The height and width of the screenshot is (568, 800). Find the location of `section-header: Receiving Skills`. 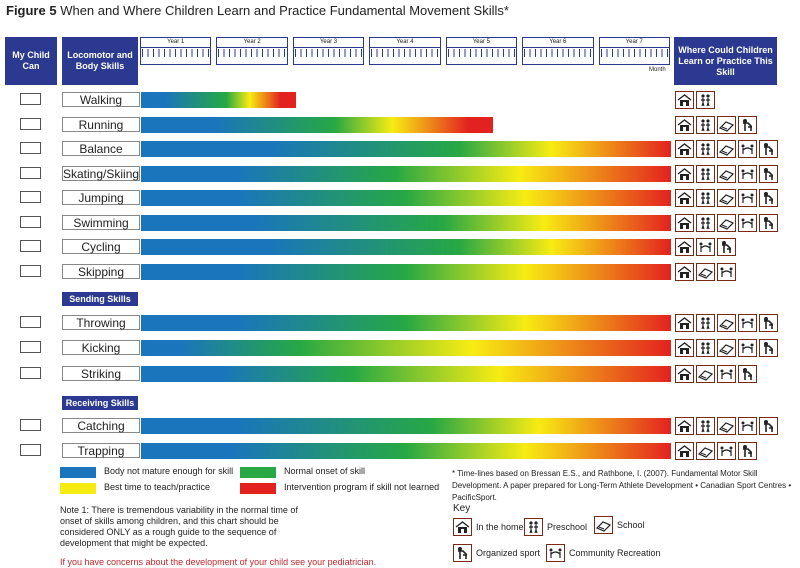

section-header: Receiving Skills is located at coordinates (100, 403).